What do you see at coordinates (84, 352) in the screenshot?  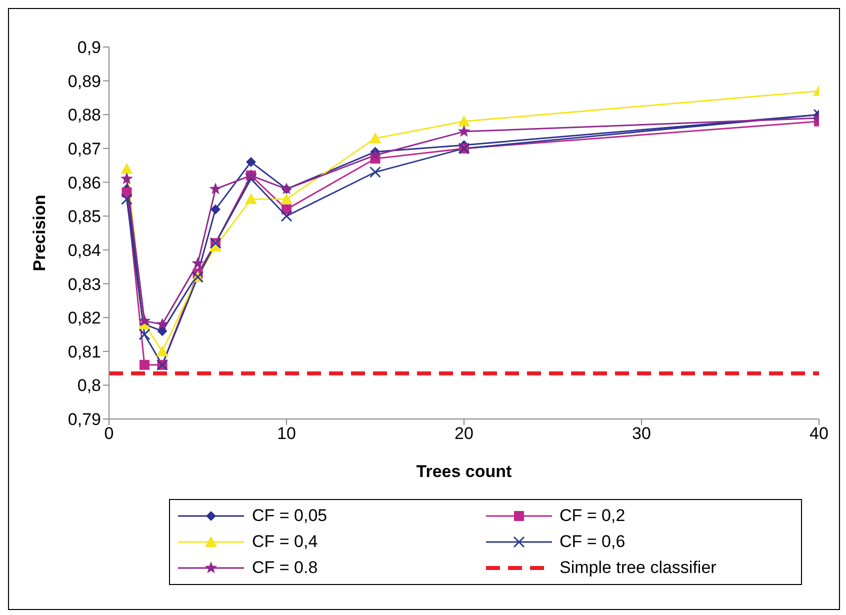 I see `y-tick-label: 0,81` at bounding box center [84, 352].